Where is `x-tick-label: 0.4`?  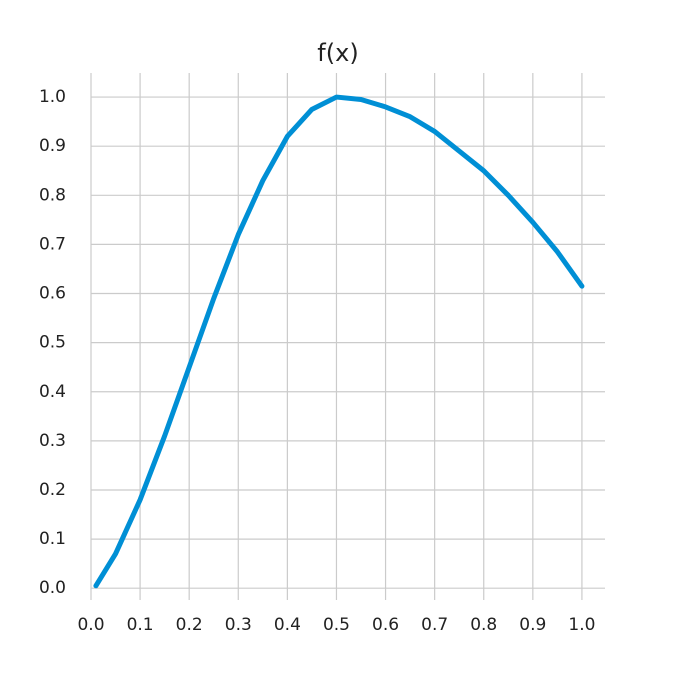
x-tick-label: 0.4 is located at coordinates (287, 625).